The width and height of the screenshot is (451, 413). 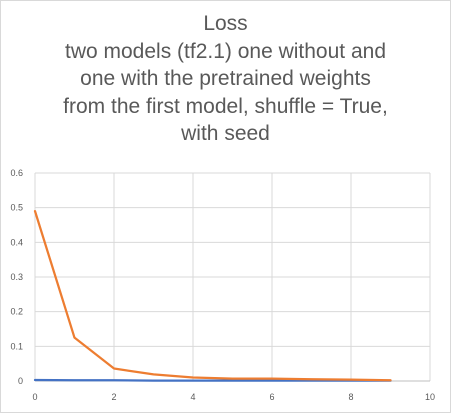 I want to click on y-tick-label: 0.1, so click(x=16, y=346).